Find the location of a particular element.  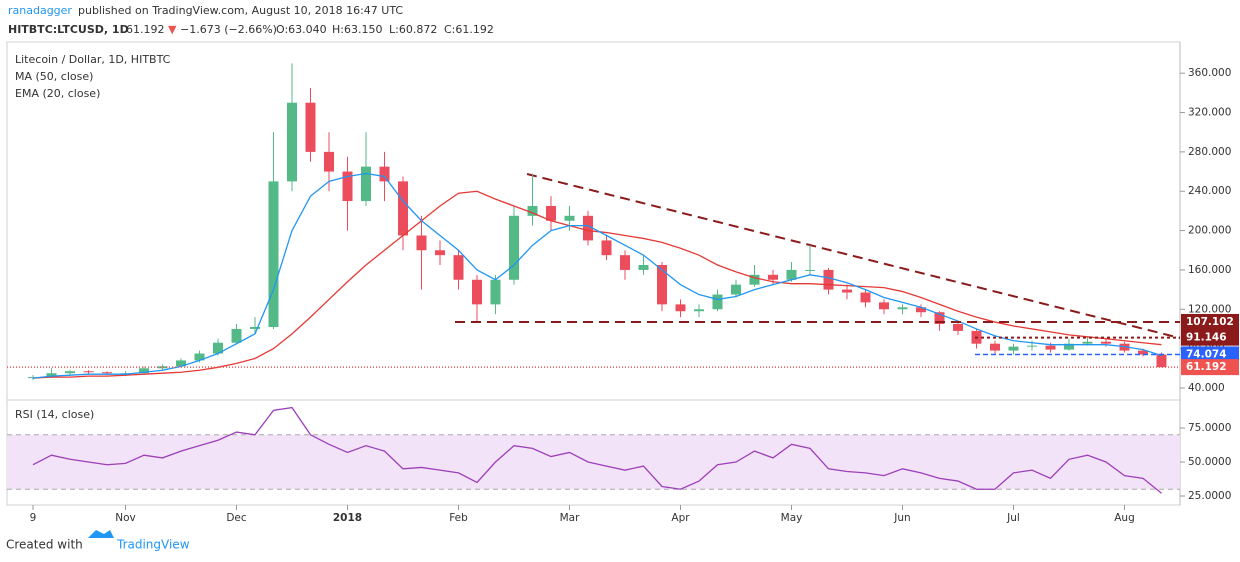

y-tick-label: 120.000 is located at coordinates (1209, 309).